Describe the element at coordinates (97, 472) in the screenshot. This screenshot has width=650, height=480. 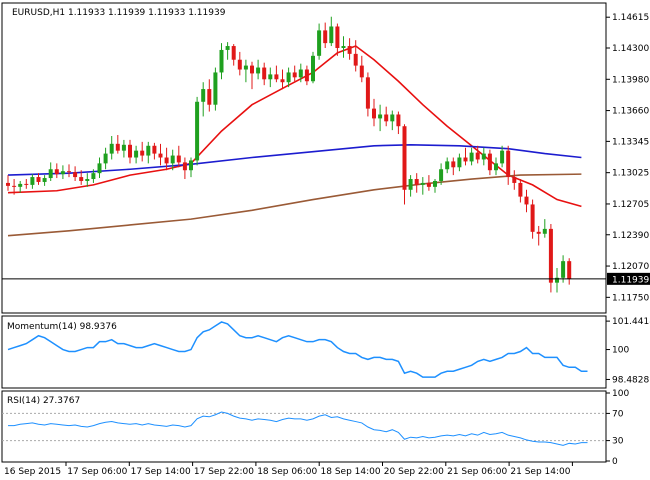
I see `time-tick-label: 17 Sep 06:00` at that location.